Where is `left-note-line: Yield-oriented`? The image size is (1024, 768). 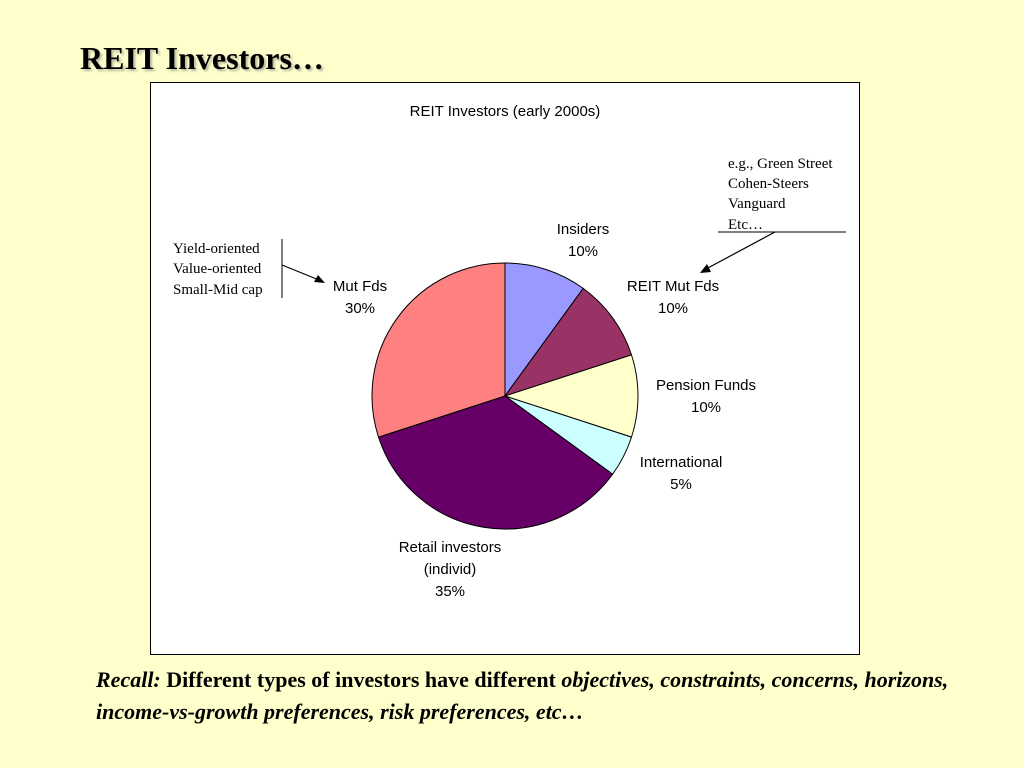 left-note-line: Yield-oriented is located at coordinates (216, 249).